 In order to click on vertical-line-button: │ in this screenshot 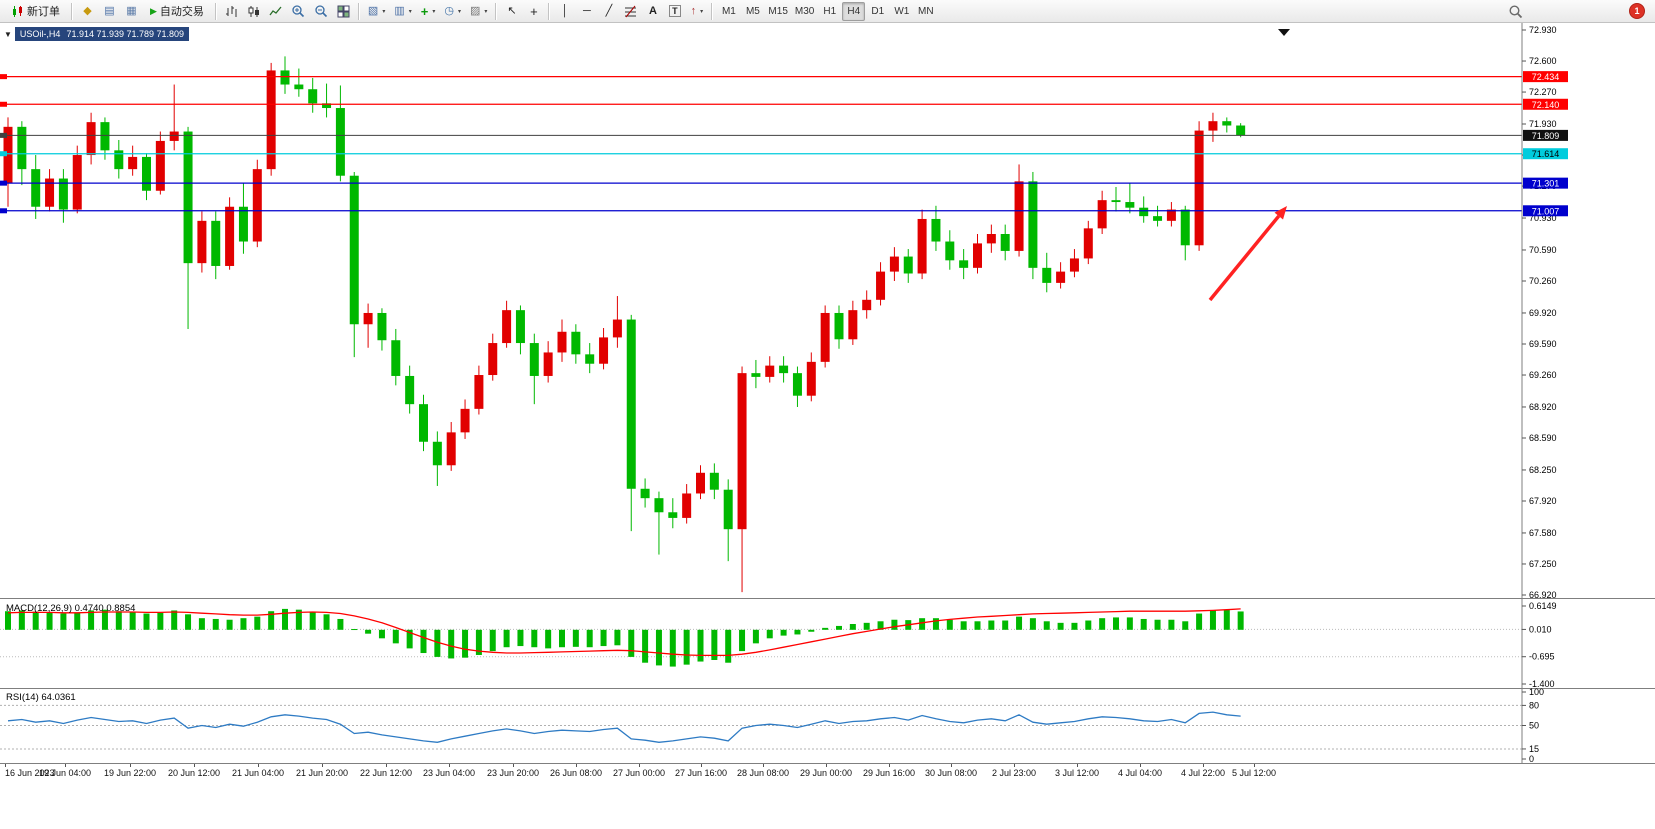, I will do `click(564, 11)`.